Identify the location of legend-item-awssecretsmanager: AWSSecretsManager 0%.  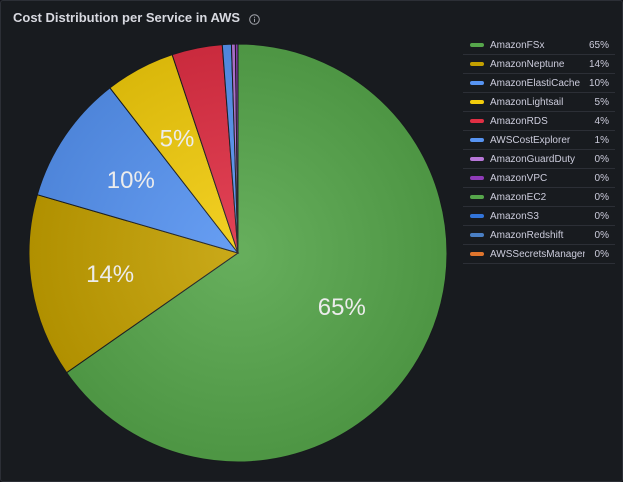
(539, 254).